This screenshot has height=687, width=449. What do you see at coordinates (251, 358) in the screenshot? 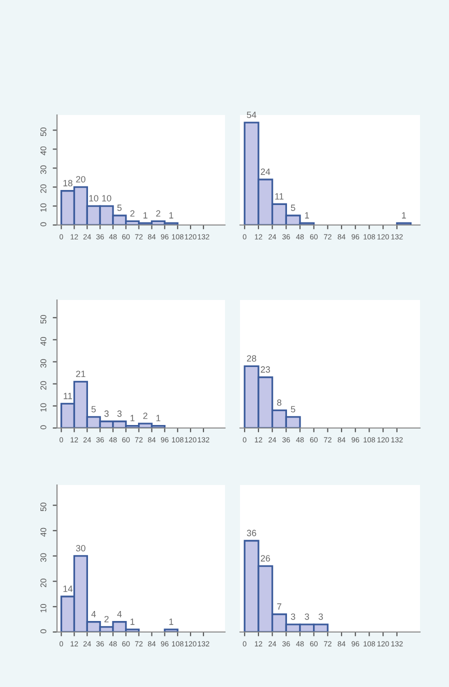
I see `data-label: 28` at bounding box center [251, 358].